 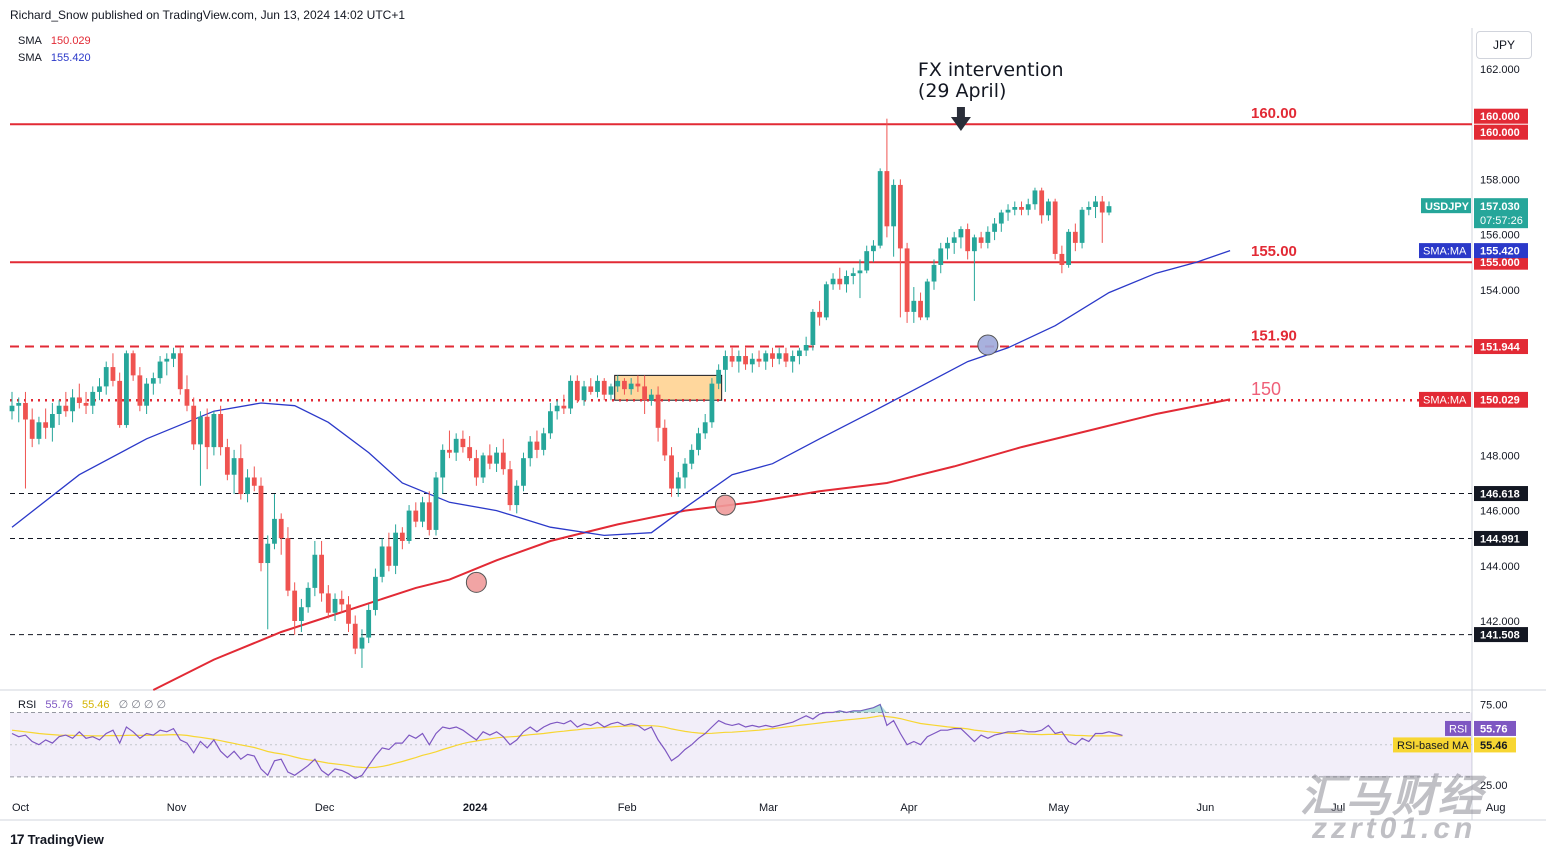 What do you see at coordinates (908, 808) in the screenshot?
I see `time-tick: Apr` at bounding box center [908, 808].